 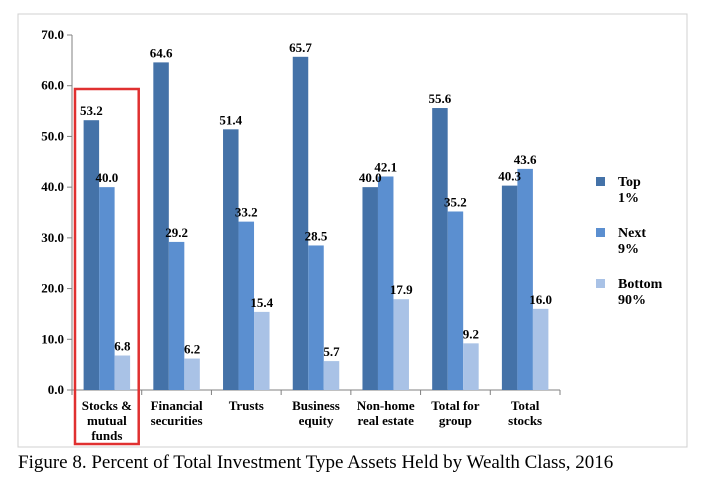 I want to click on data-label: 16.0, so click(x=540, y=299).